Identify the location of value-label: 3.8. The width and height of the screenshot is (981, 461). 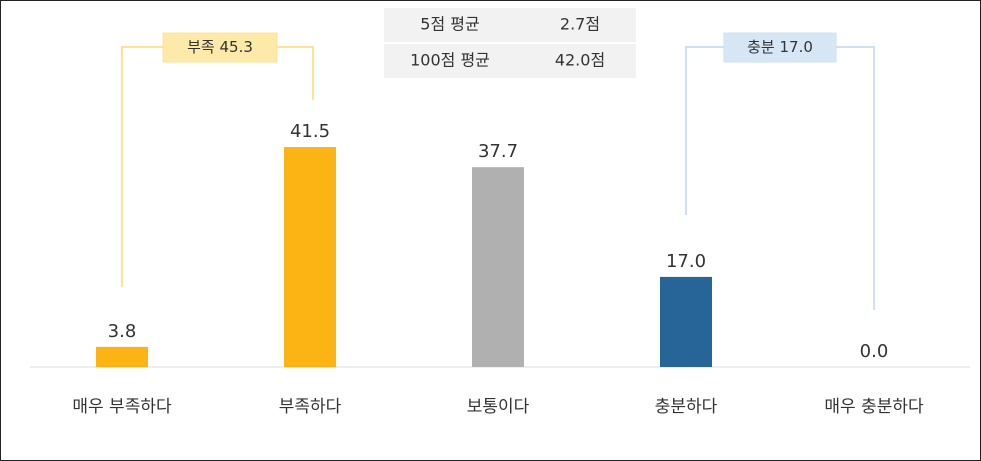
(122, 331).